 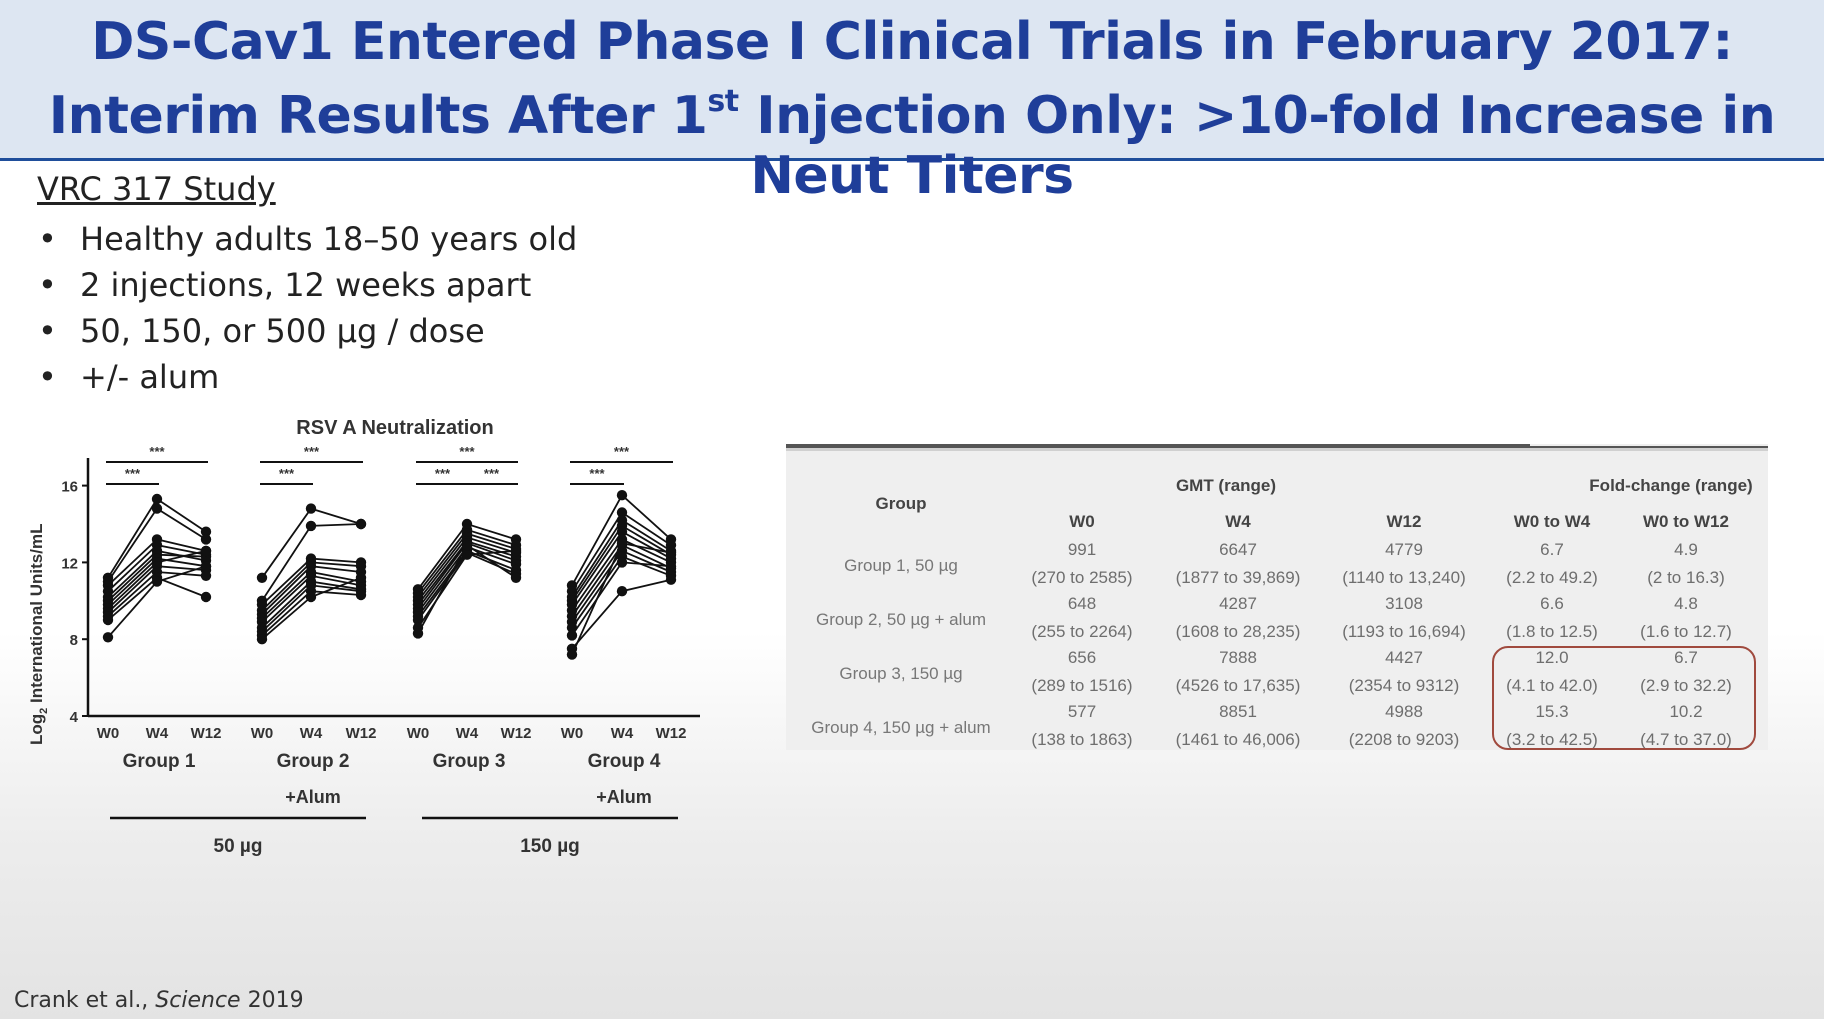 I want to click on chart-title: RSV A Neutralization, so click(x=394, y=428).